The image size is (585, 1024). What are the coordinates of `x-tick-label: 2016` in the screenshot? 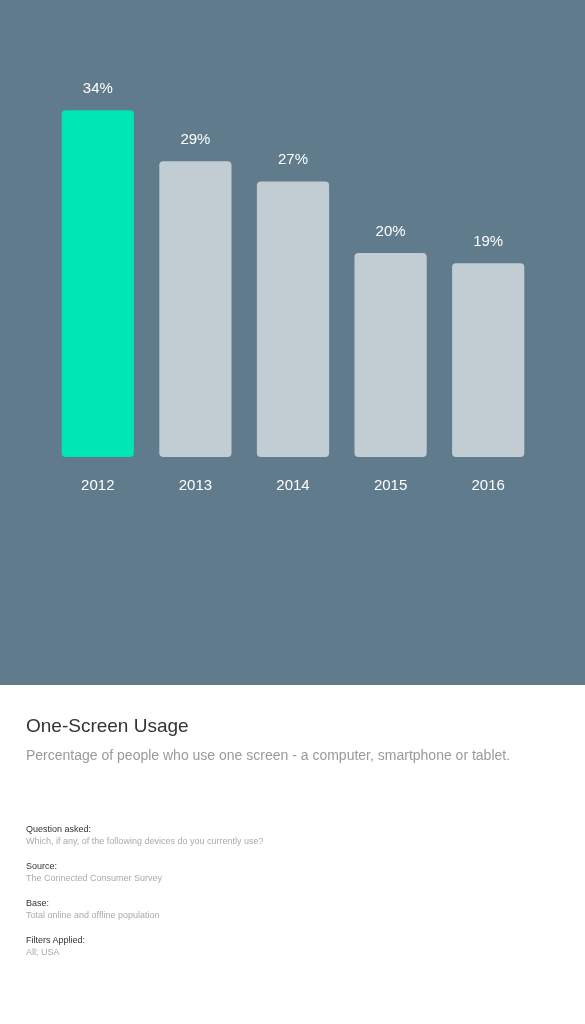 It's located at (488, 485).